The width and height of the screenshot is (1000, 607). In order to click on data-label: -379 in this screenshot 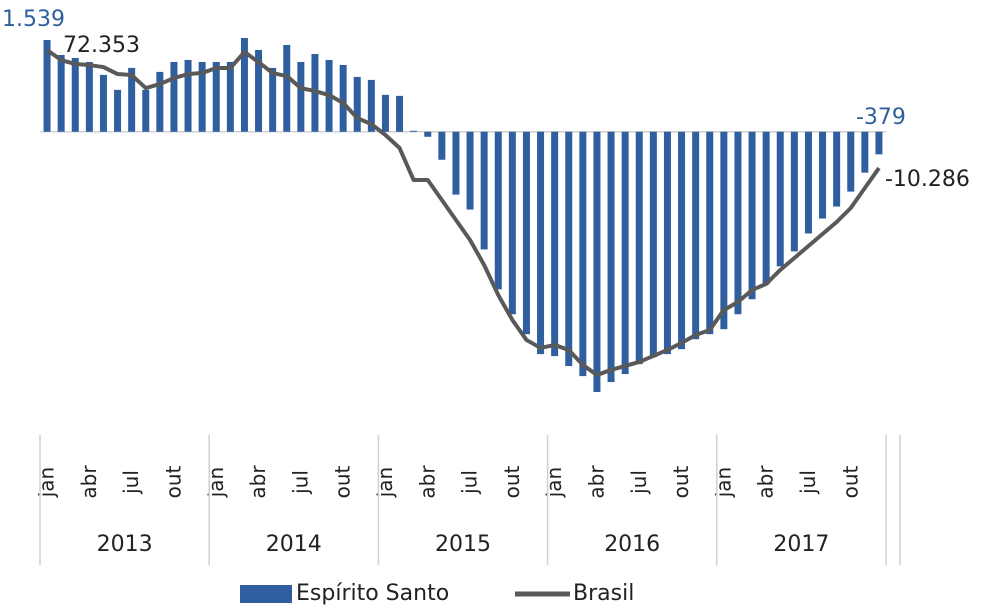, I will do `click(881, 117)`.